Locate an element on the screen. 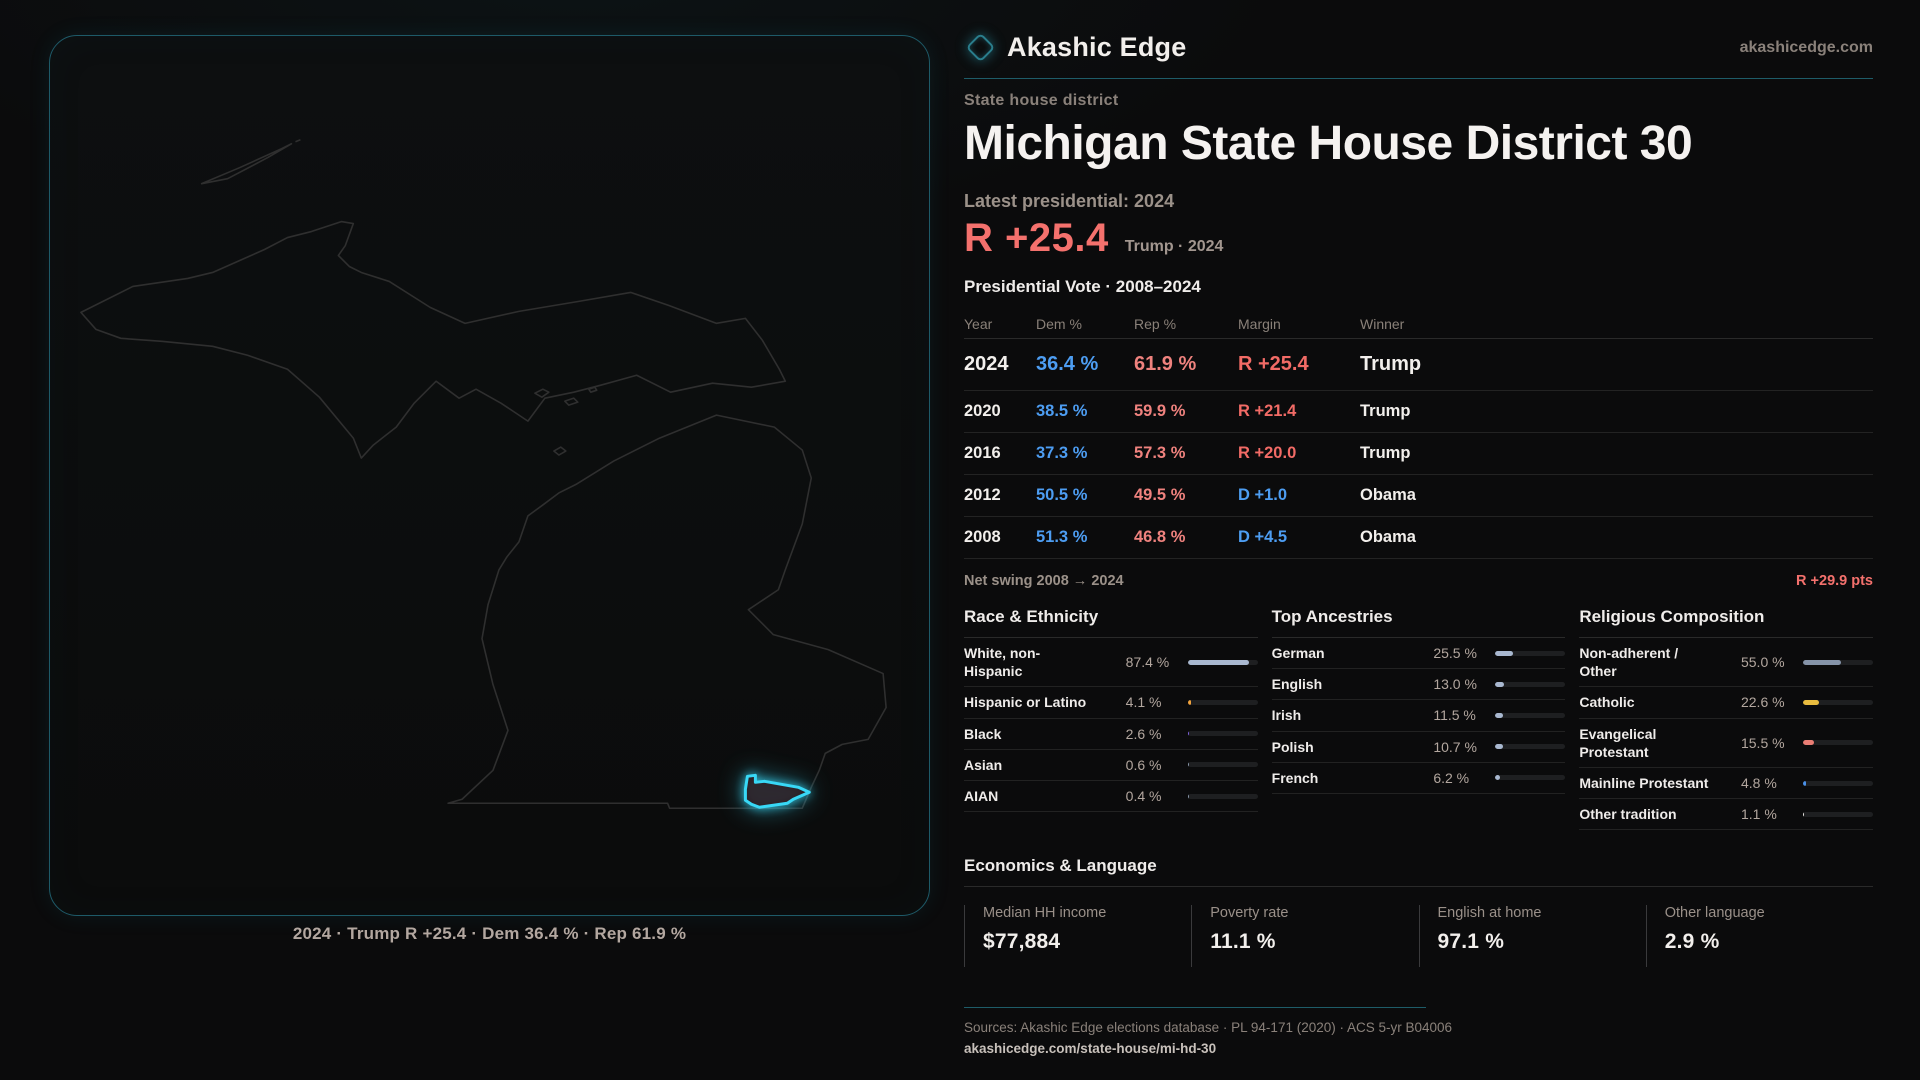  district-30-shape is located at coordinates (777, 791).